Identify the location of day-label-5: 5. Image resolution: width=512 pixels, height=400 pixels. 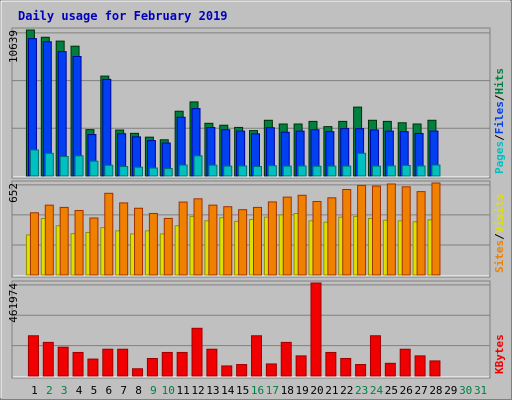
(94, 390).